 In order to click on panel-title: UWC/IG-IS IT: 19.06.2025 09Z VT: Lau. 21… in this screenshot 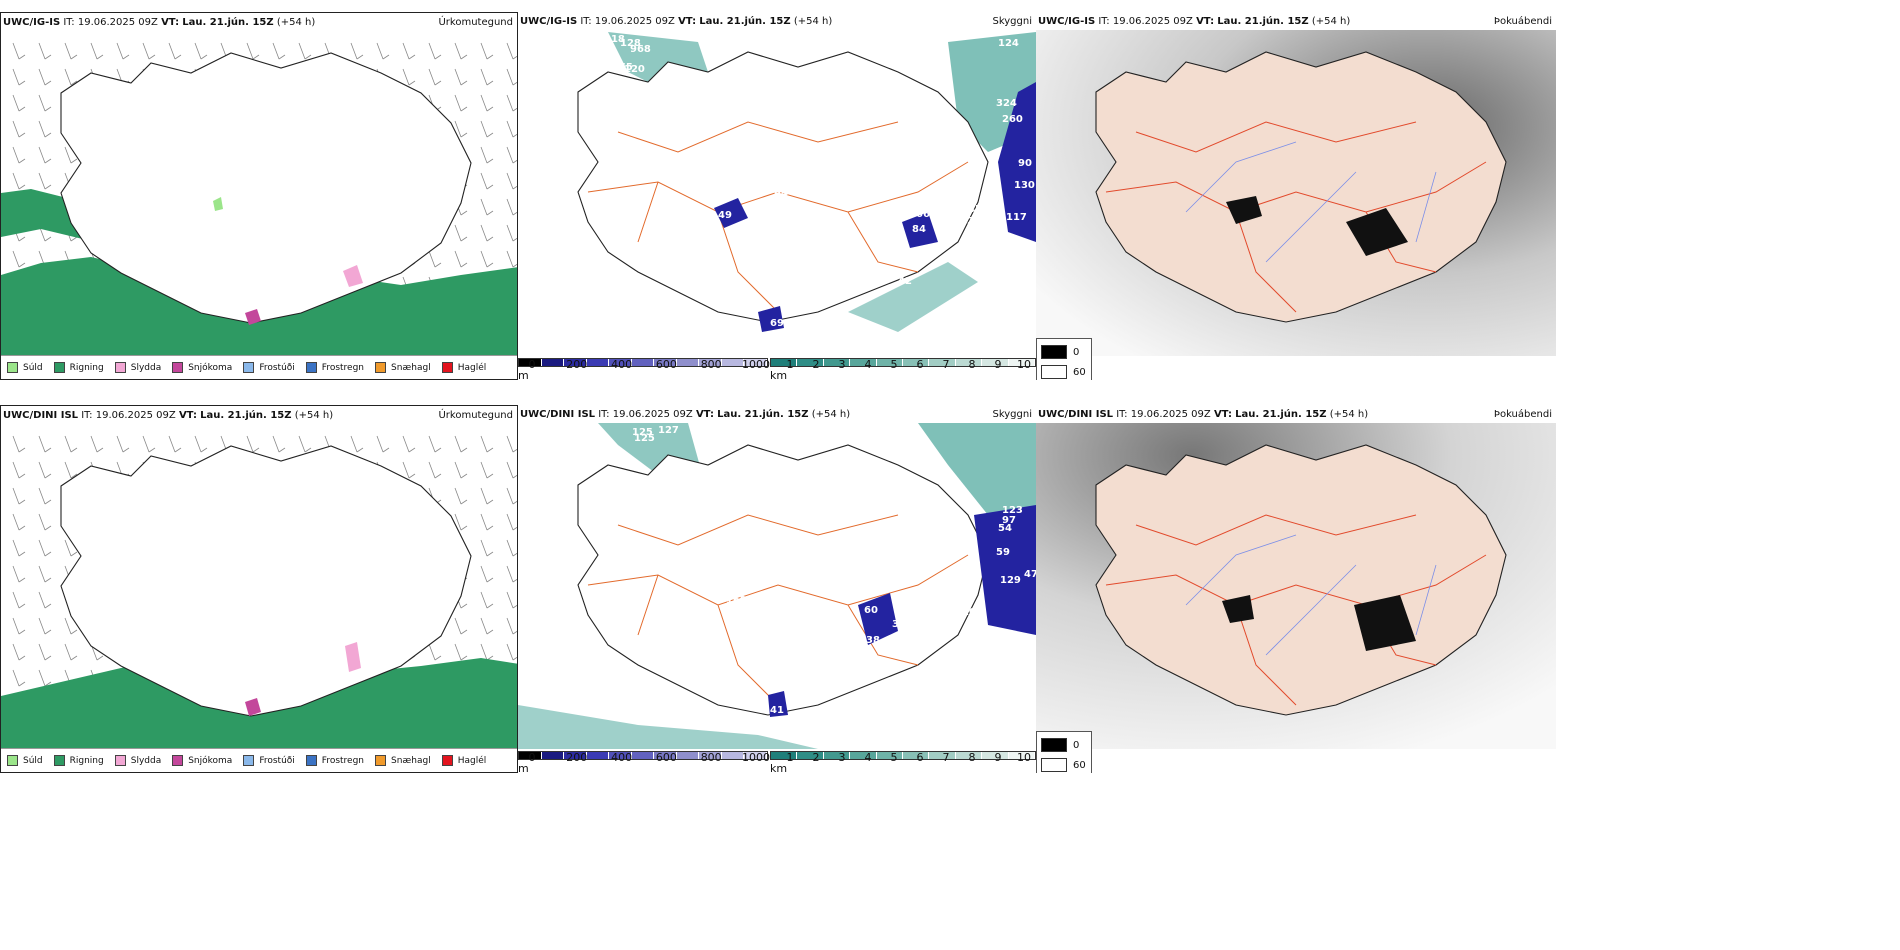, I will do `click(1194, 21)`.